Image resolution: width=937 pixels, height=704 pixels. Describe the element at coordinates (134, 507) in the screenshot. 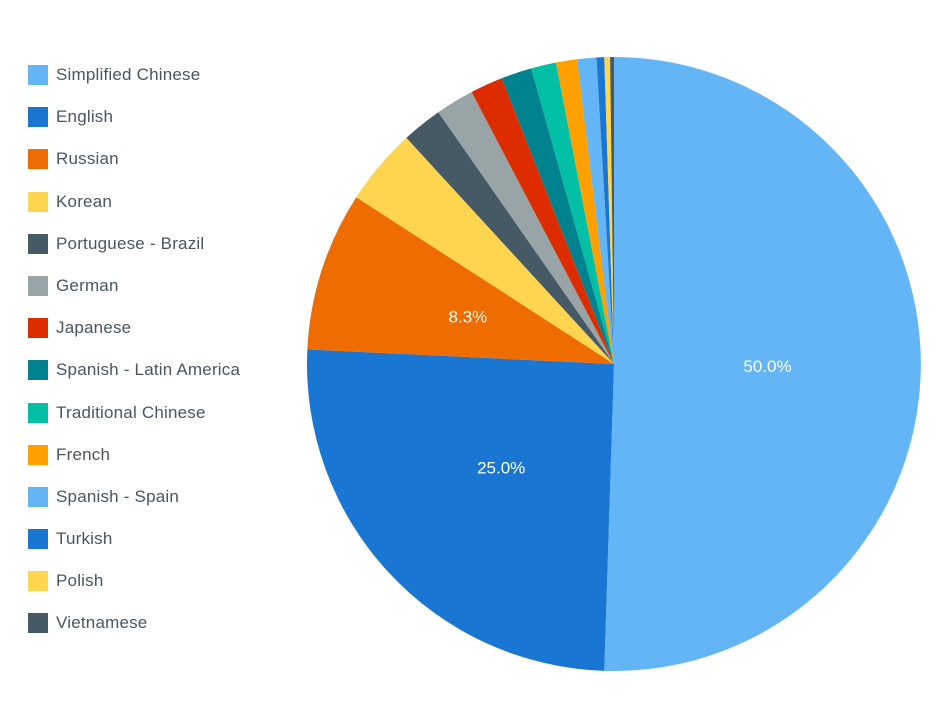

I see `legend-item: Spanish - Spain` at that location.